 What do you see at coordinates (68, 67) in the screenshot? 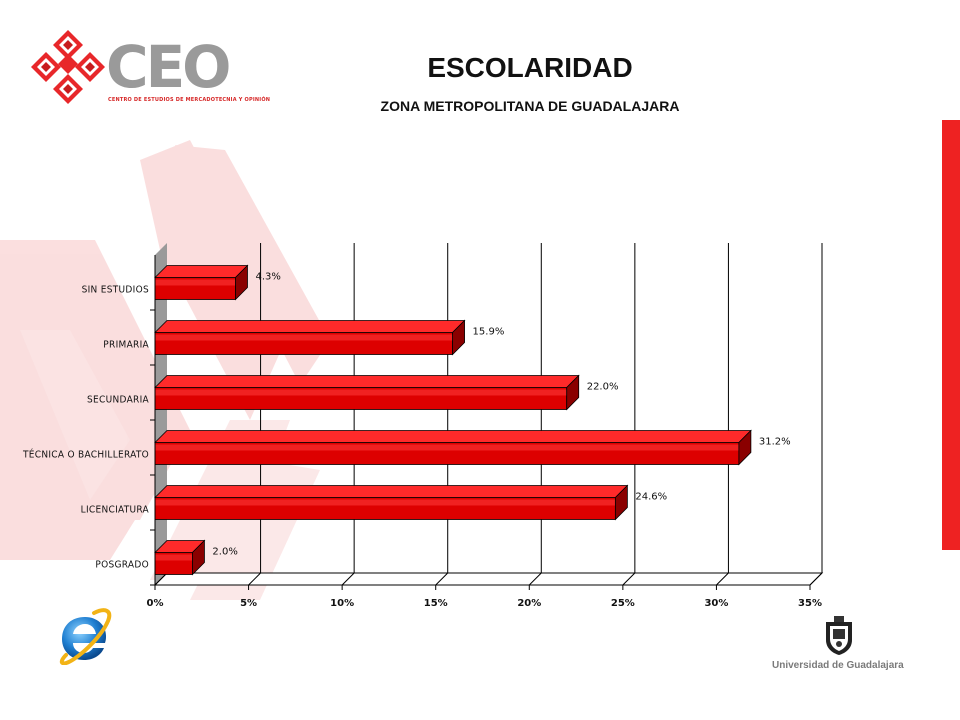
I see `ceo-diamond-icon` at bounding box center [68, 67].